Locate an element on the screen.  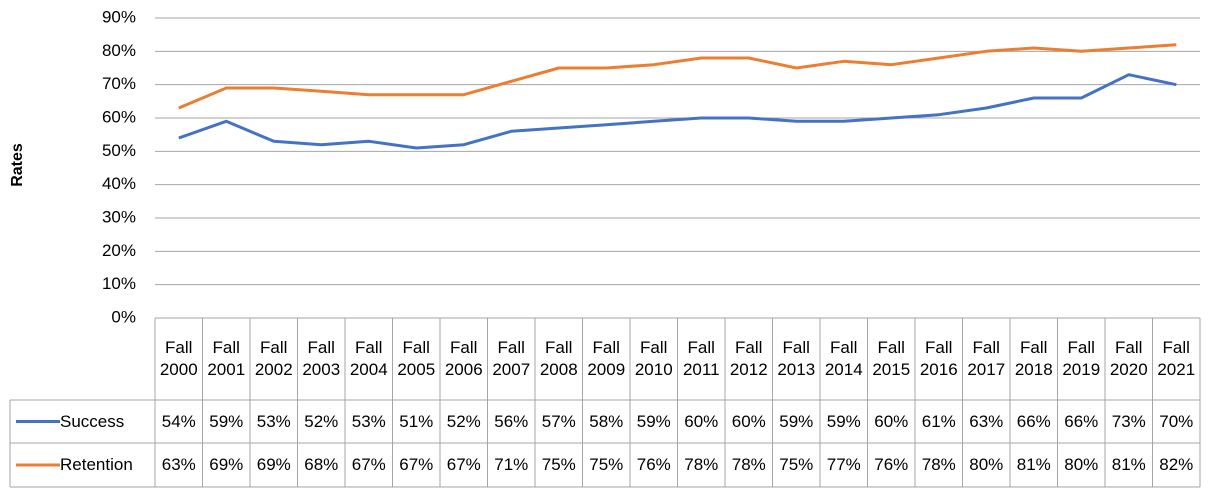
x-tick-label: Fall 2017 is located at coordinates (986, 358).